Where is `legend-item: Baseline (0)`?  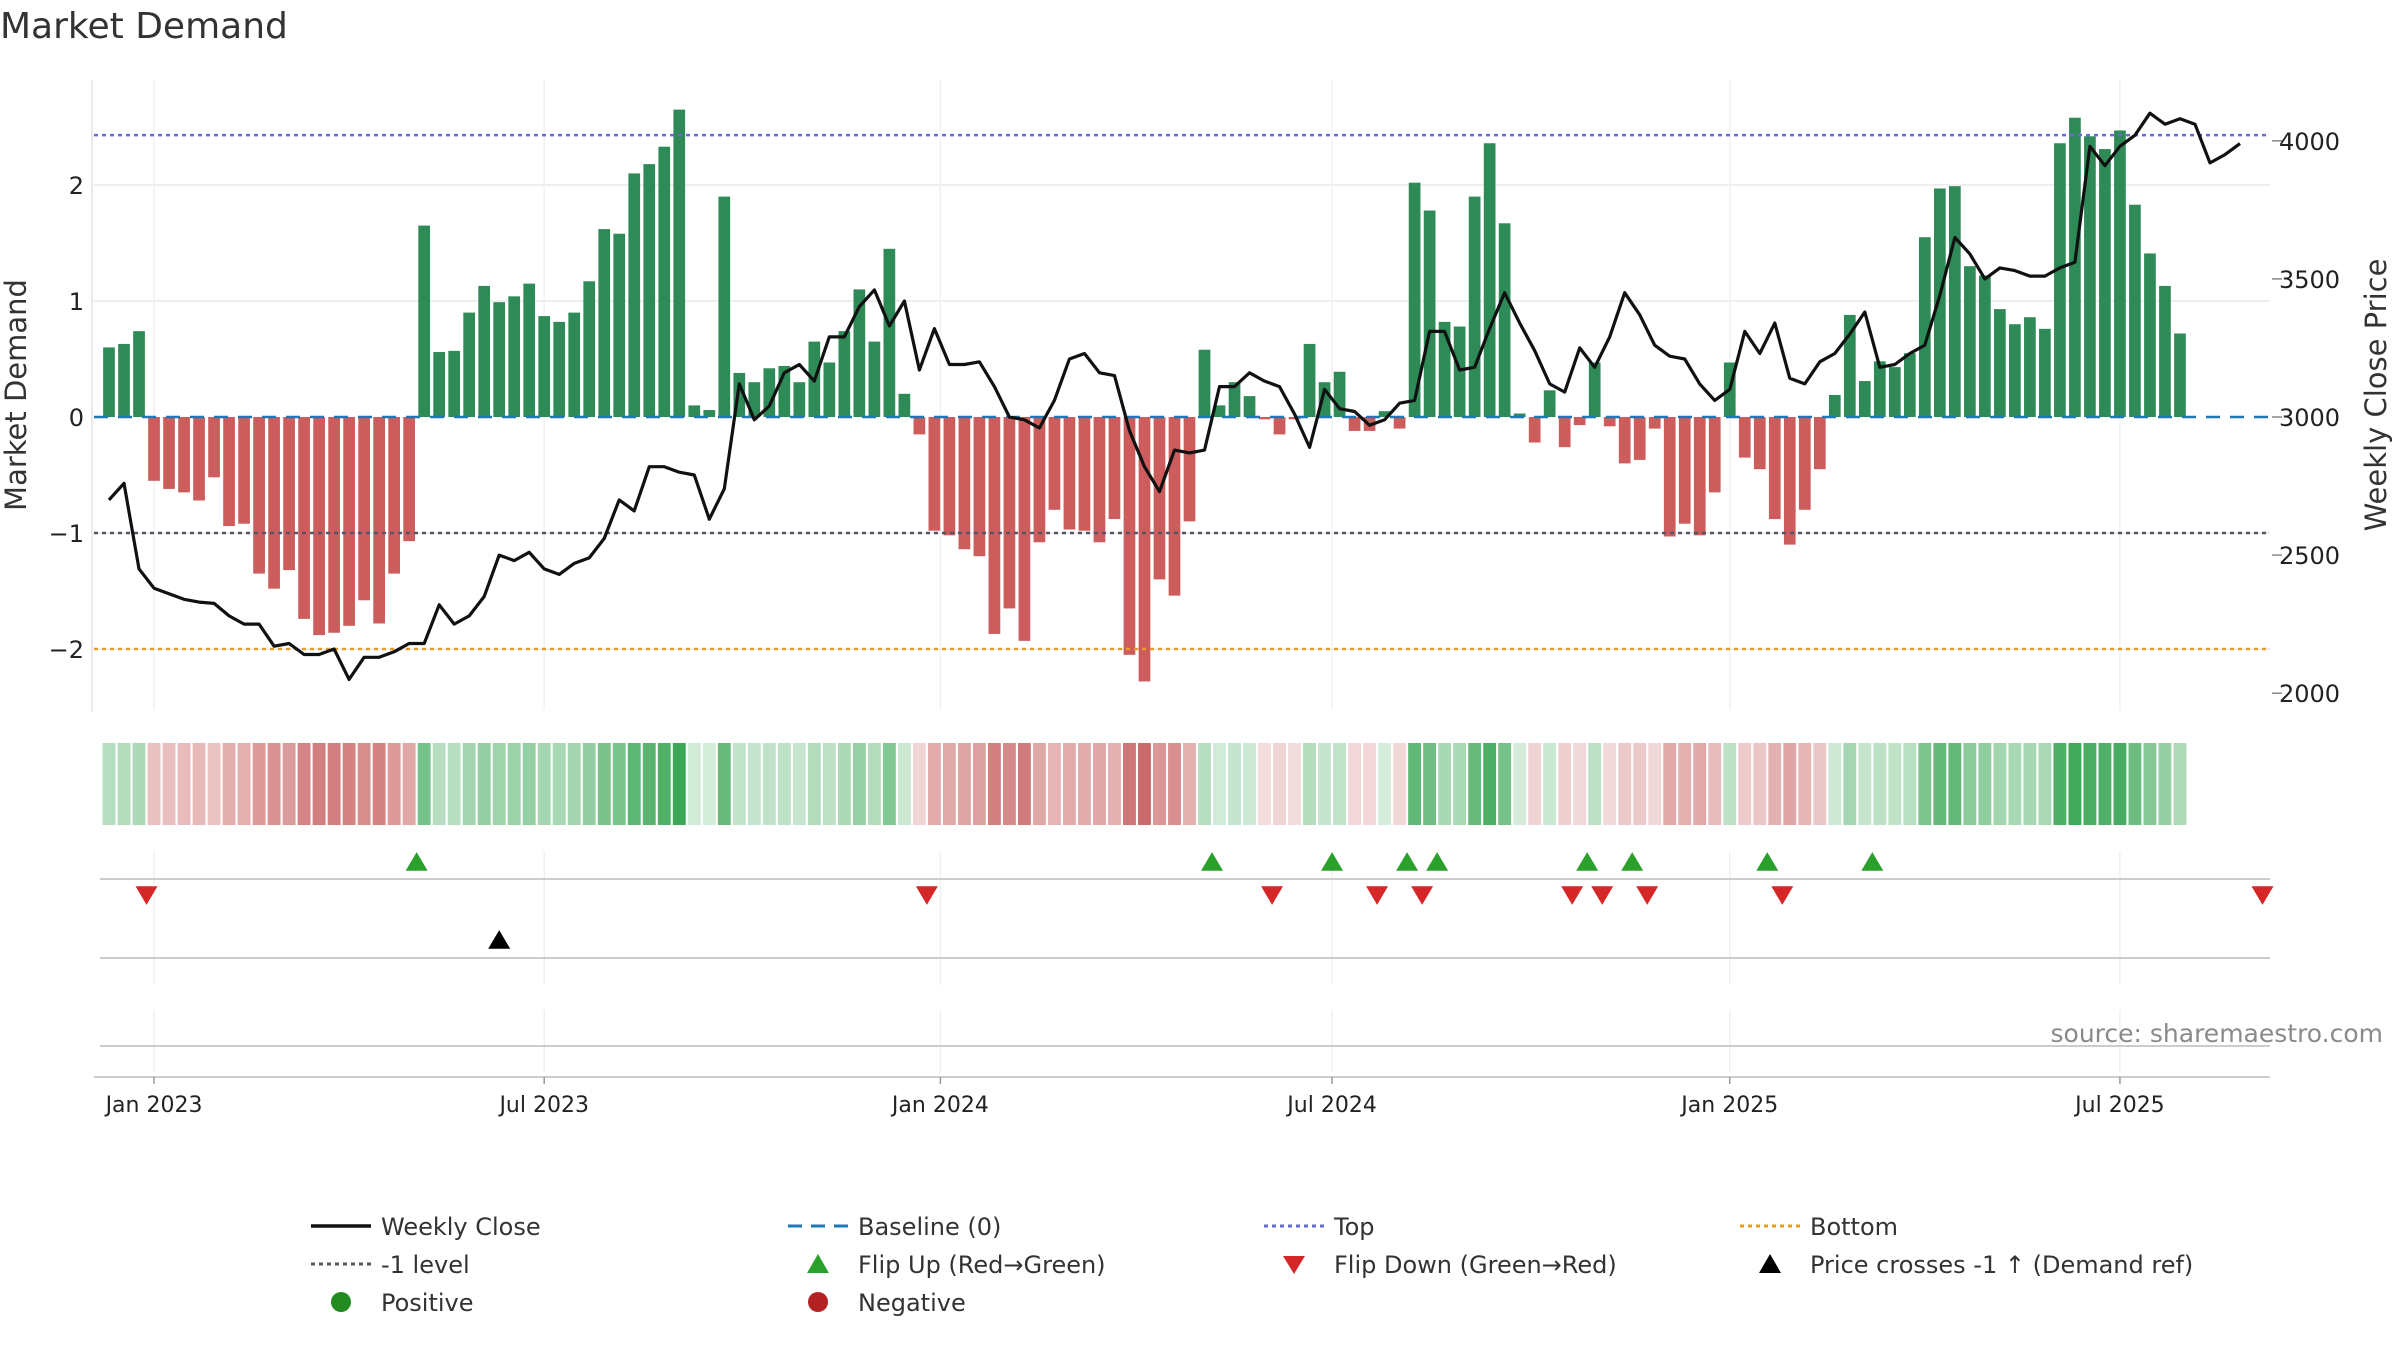 legend-item: Baseline (0) is located at coordinates (894, 1227).